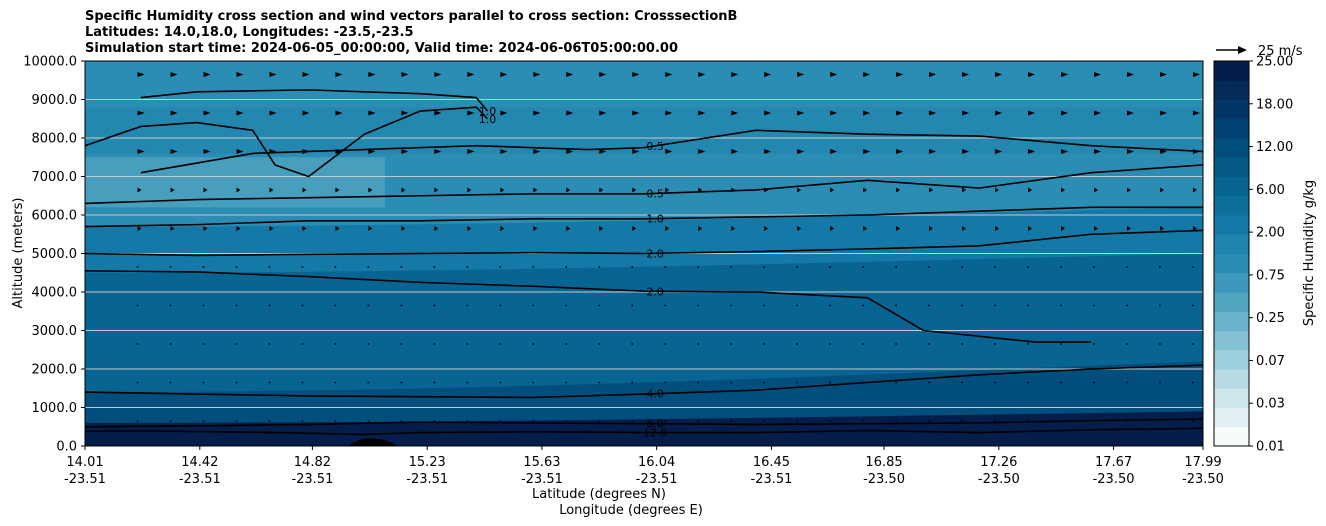 The image size is (1326, 526). I want to click on x-tick-lat-3: 15.23, so click(427, 462).